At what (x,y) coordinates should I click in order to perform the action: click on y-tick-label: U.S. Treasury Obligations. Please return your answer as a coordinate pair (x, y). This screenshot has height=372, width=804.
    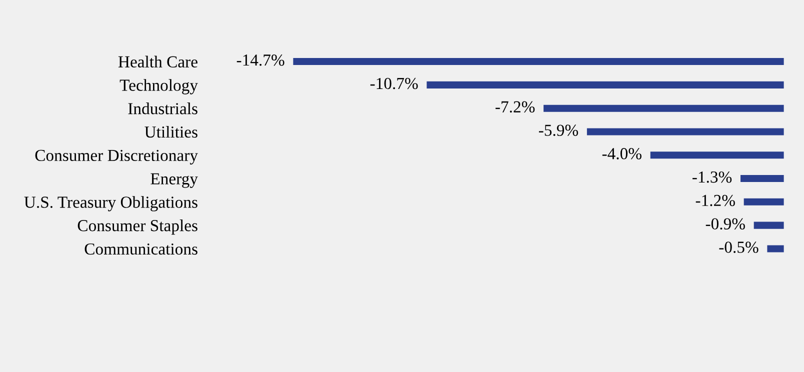
    Looking at the image, I should click on (111, 204).